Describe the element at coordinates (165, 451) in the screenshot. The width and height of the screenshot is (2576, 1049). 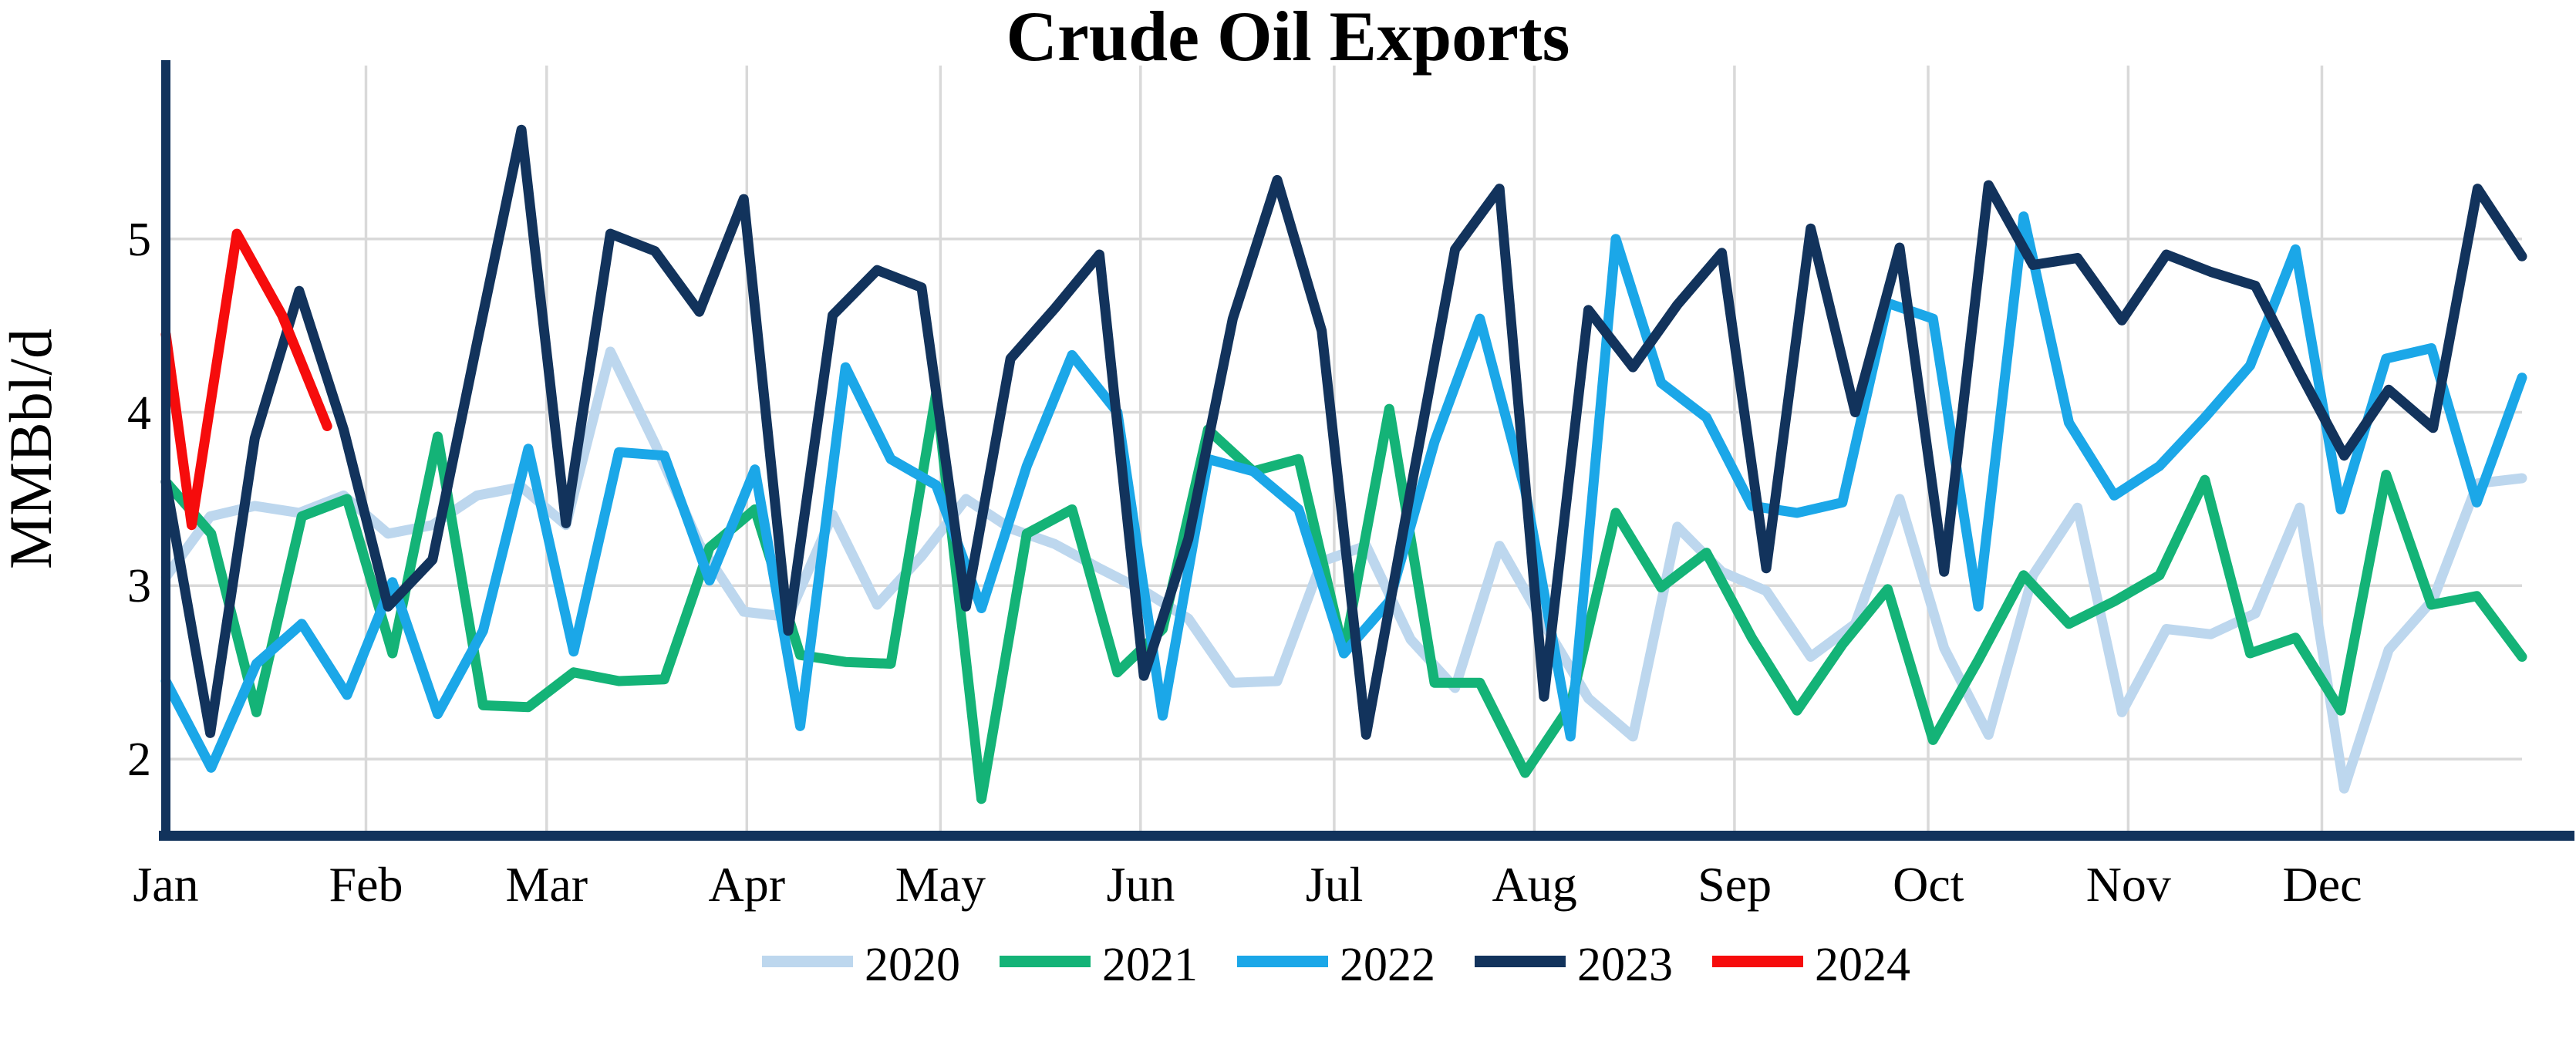
I see `y-axis-line` at that location.